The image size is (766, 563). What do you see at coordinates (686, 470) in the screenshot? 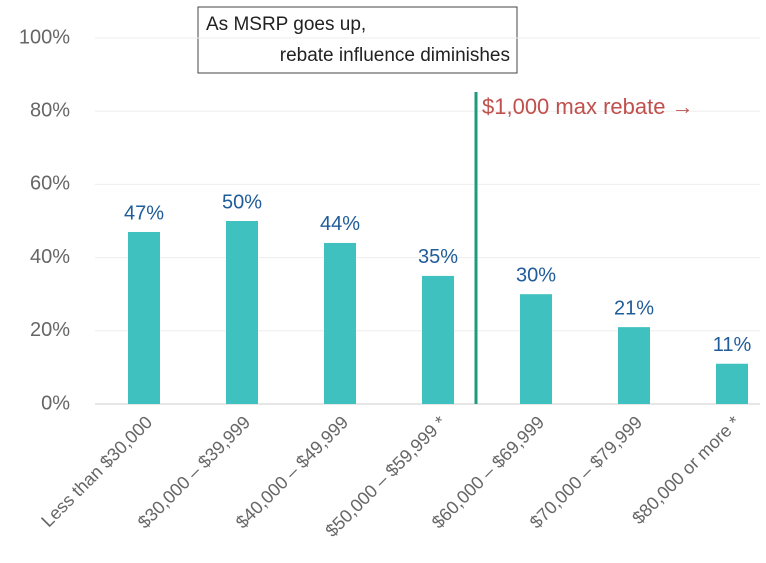
I see `x-tick-label: $80,000 or more *` at bounding box center [686, 470].